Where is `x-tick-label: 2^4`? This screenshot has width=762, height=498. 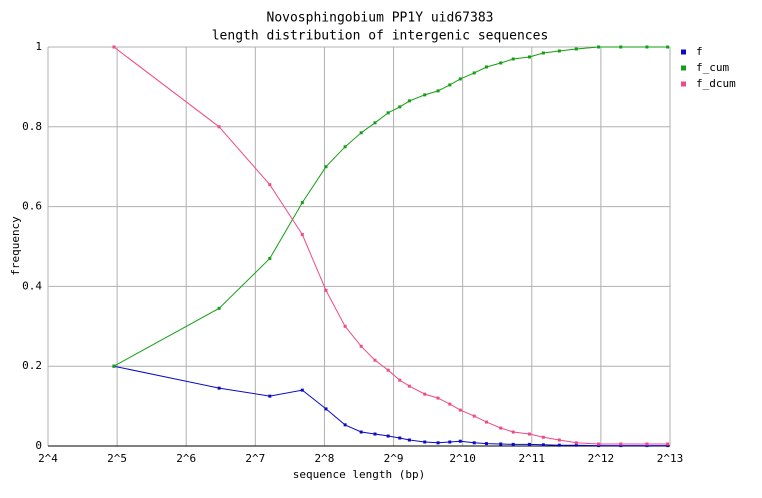 x-tick-label: 2^4 is located at coordinates (48, 458).